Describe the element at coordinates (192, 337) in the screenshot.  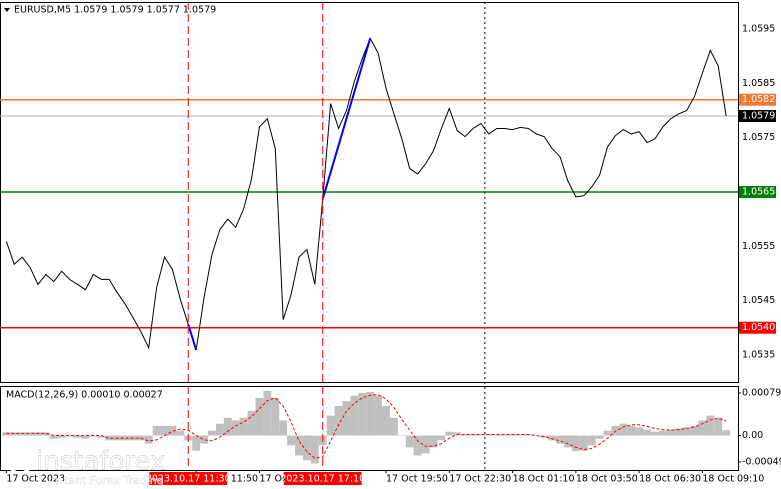
I see `price-line` at that location.